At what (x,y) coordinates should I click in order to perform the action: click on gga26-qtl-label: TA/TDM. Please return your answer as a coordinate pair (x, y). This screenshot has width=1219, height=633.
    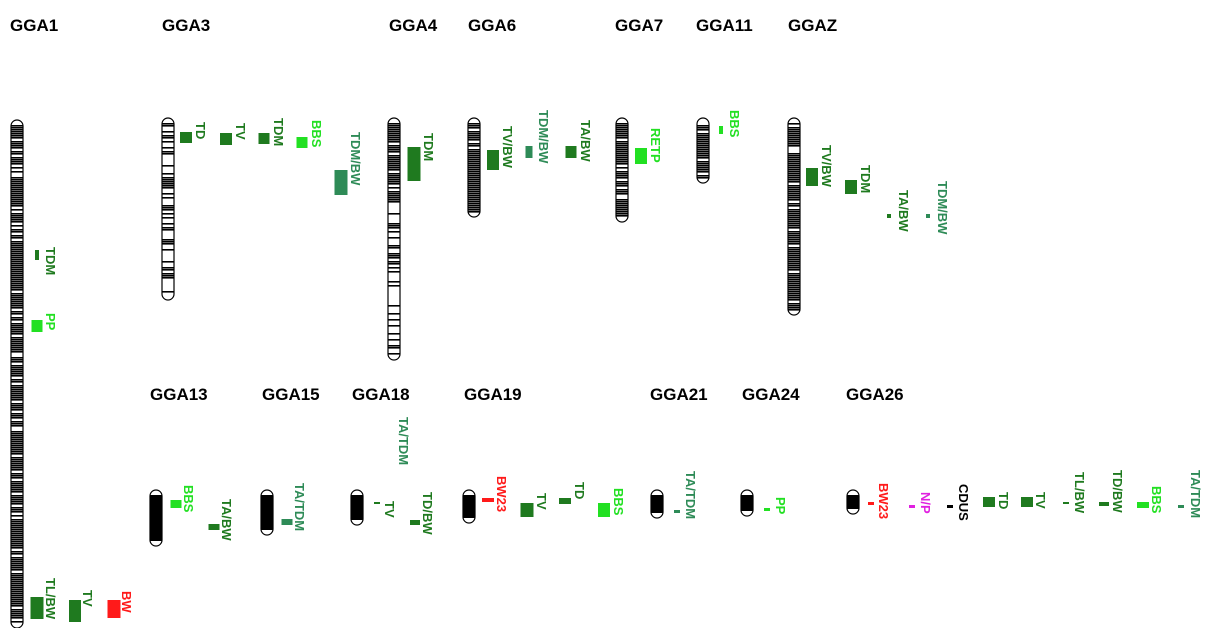
    Looking at the image, I should click on (1195, 494).